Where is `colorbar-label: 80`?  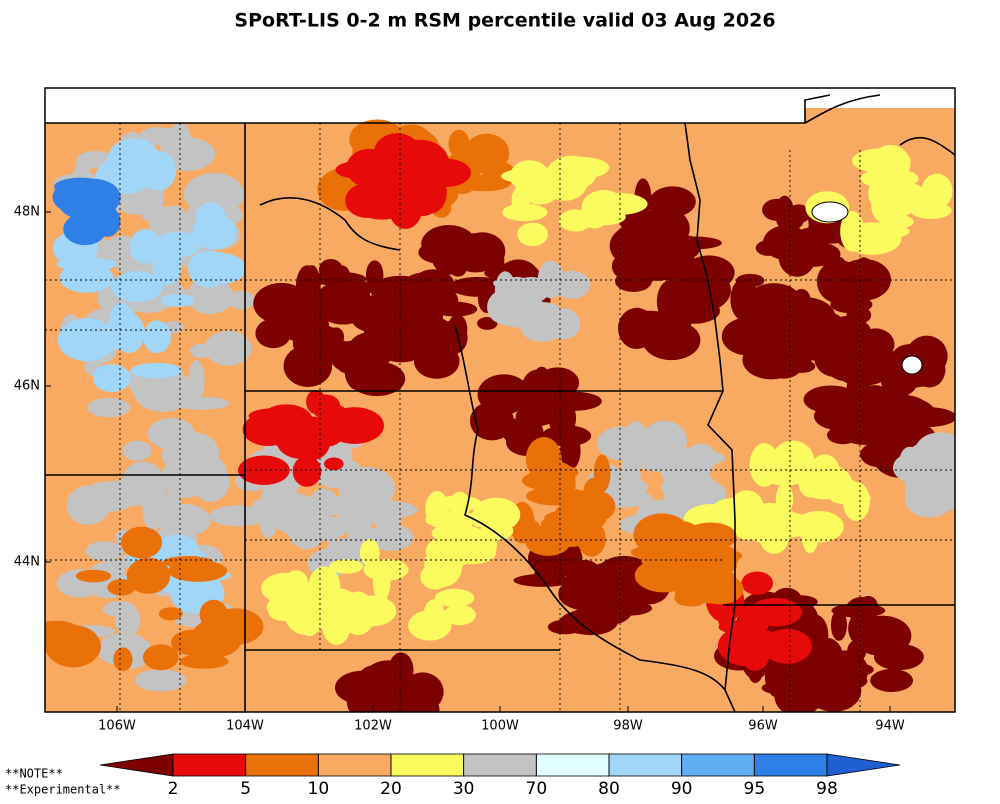 colorbar-label: 80 is located at coordinates (609, 789).